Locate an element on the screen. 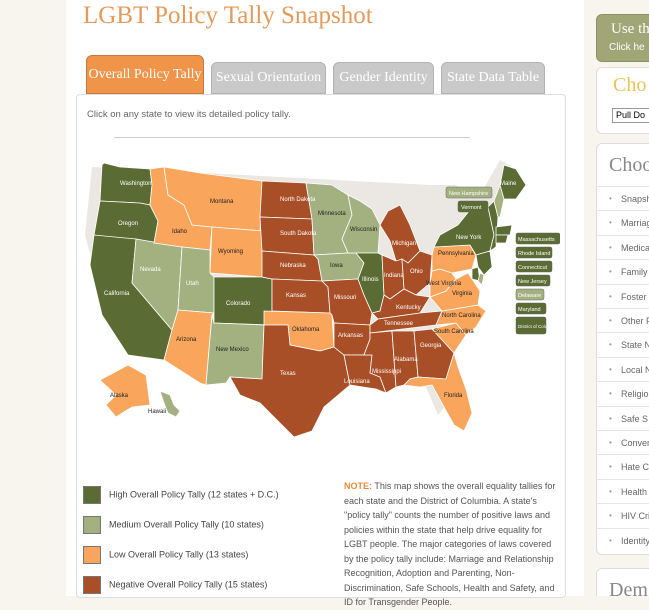 The width and height of the screenshot is (649, 610). state-utah is located at coordinates (196, 280).